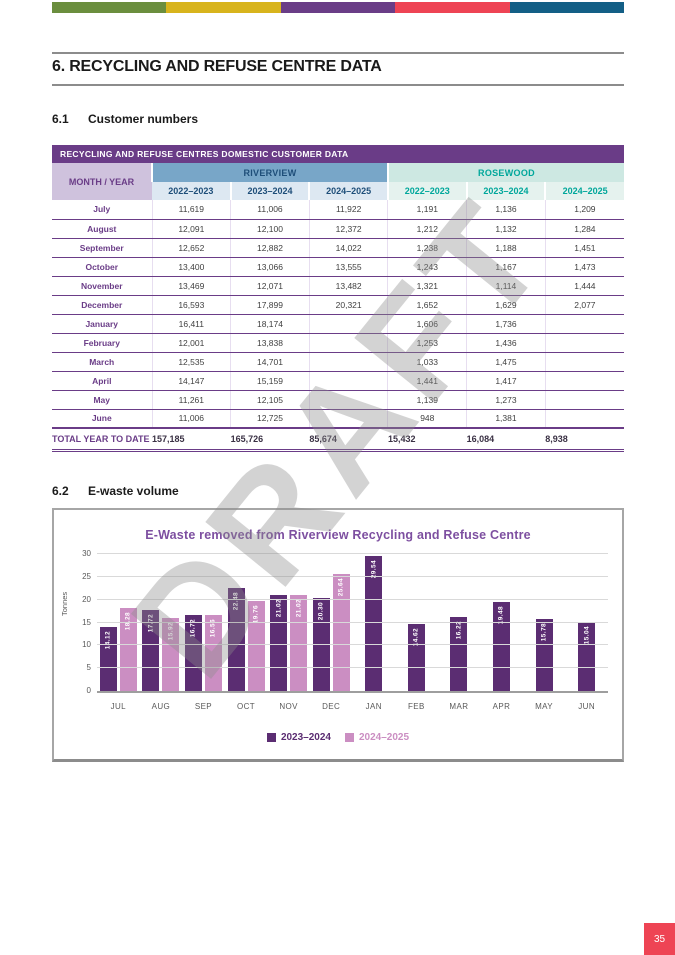 This screenshot has width=675, height=955. Describe the element at coordinates (102, 362) in the screenshot. I see `month-cell: March` at that location.